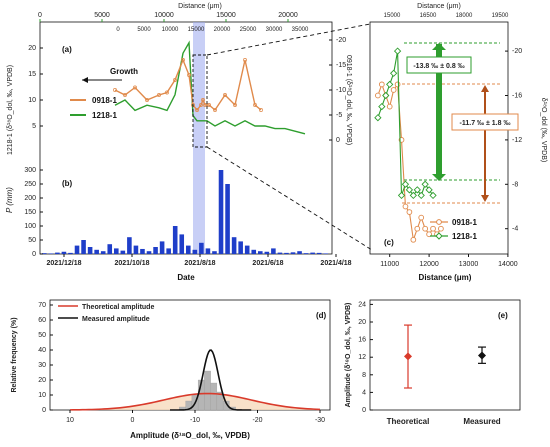 The image size is (550, 447). I want to click on ytick-label-left-a: 5, so click(34, 126).